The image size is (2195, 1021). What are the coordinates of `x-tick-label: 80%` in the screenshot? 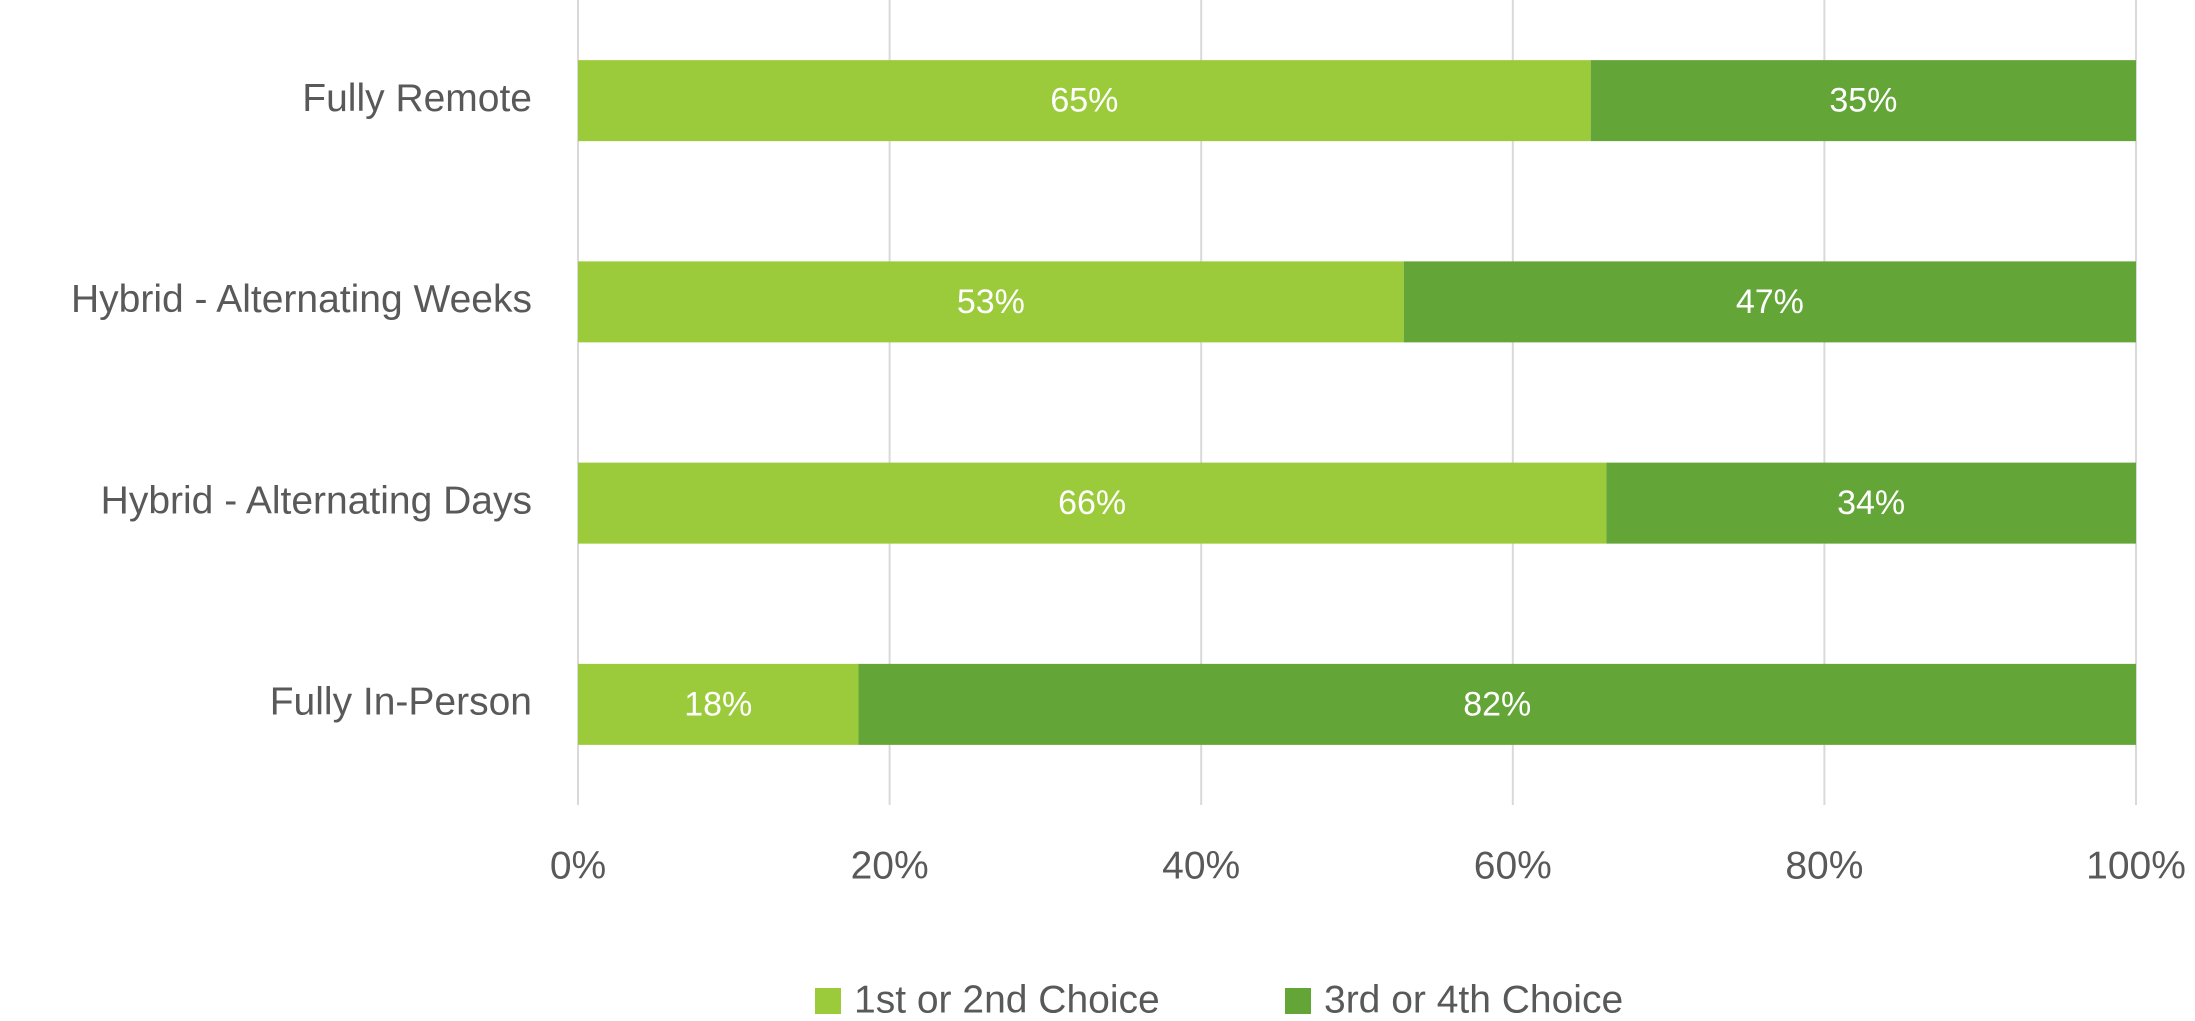 It's located at (1824, 865).